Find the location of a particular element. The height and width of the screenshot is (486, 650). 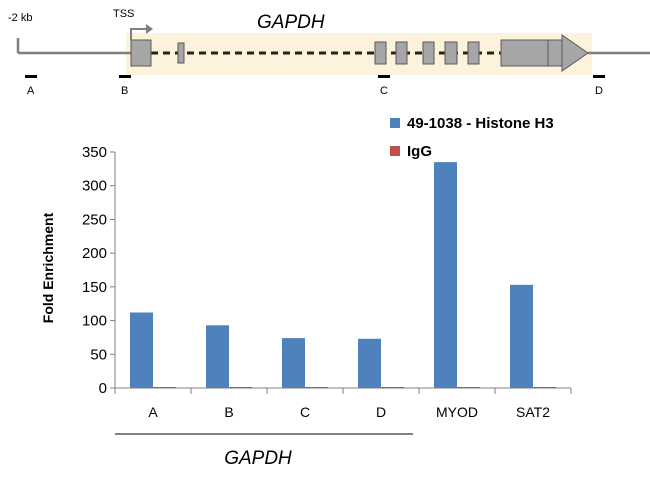

legend: 49-1038 - Histone H3 IgG is located at coordinates (472, 137).